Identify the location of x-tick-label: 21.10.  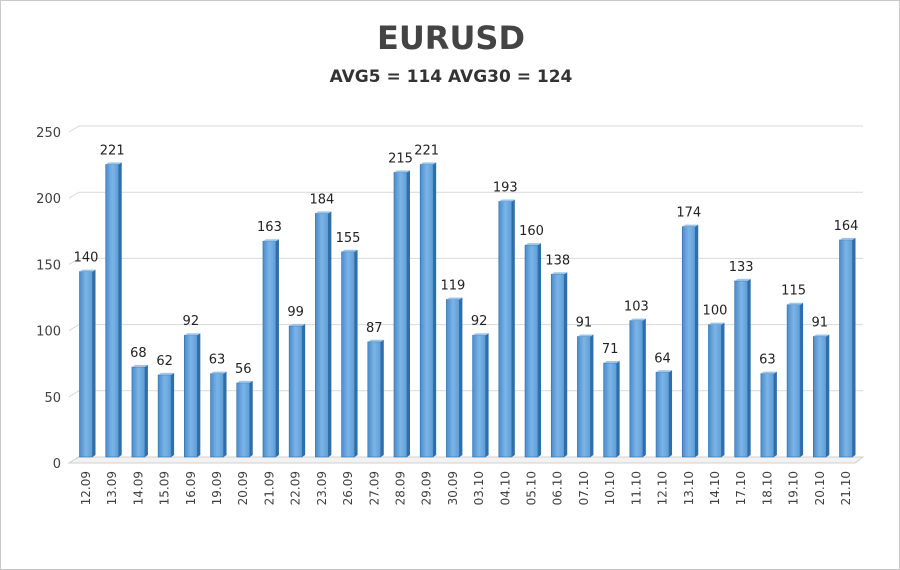
(846, 488).